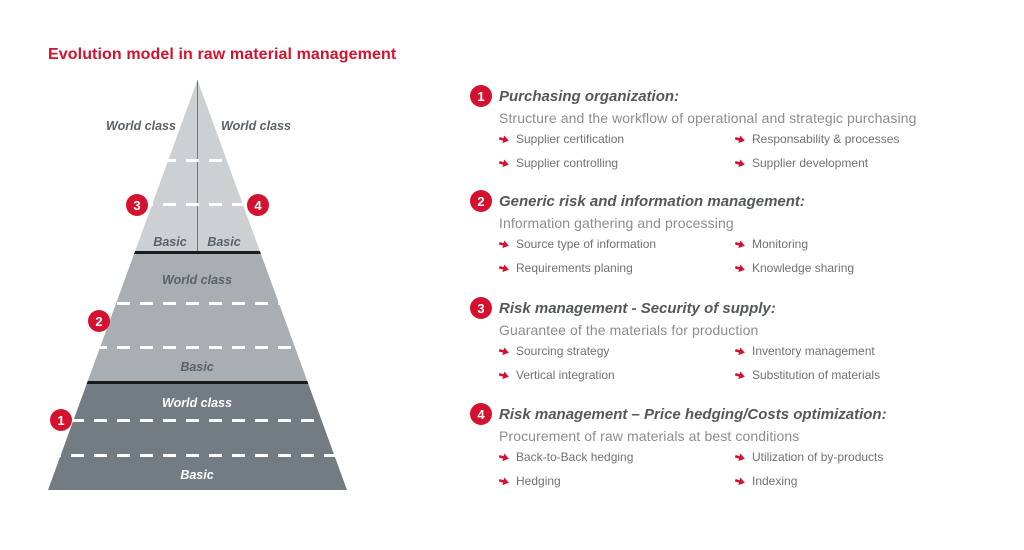 The image size is (1024, 550). Describe the element at coordinates (170, 242) in the screenshot. I see `pyramid-label-basic-top-left: Basic` at that location.